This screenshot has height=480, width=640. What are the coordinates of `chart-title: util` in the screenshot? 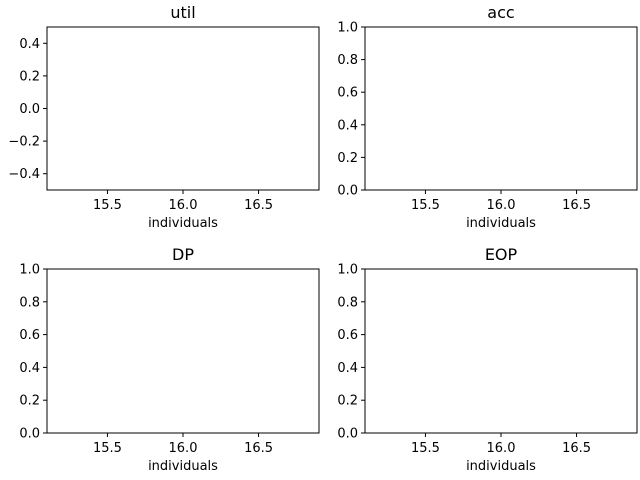 It's located at (182, 12).